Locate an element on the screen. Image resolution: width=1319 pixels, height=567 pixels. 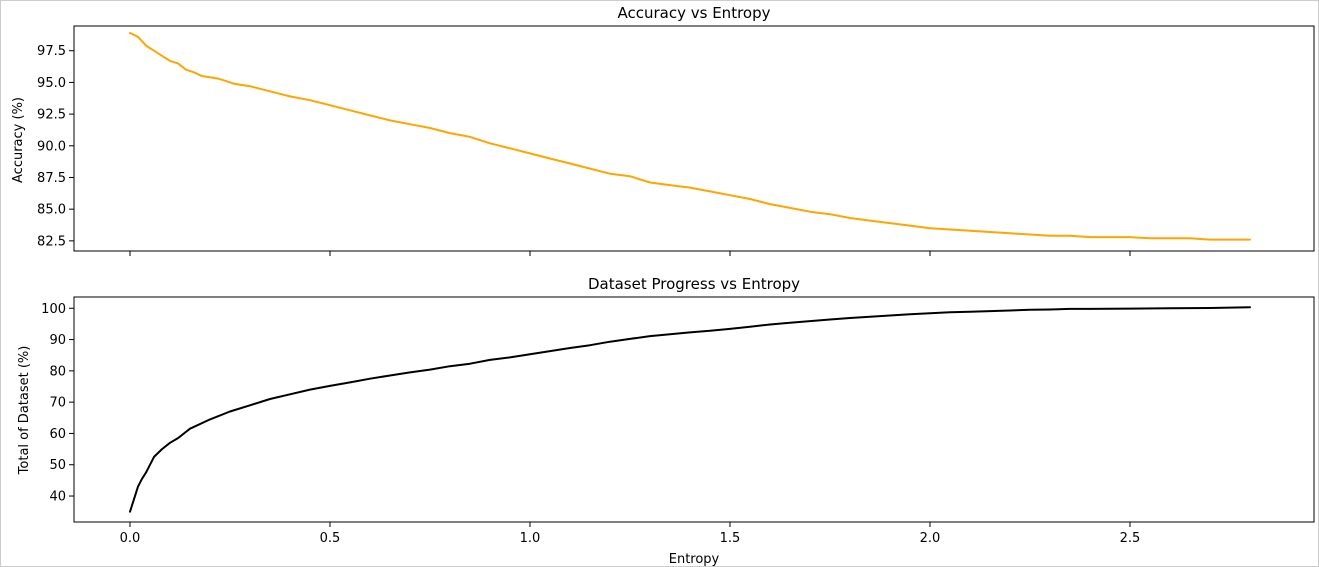
accuracy-y-tick-label: 92.5 is located at coordinates (51, 115).